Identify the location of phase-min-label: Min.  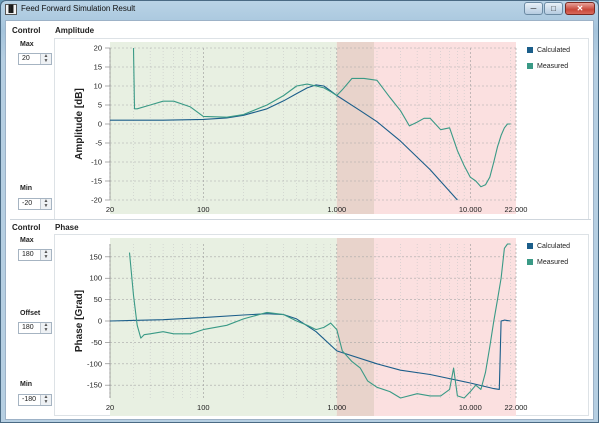
(26, 384).